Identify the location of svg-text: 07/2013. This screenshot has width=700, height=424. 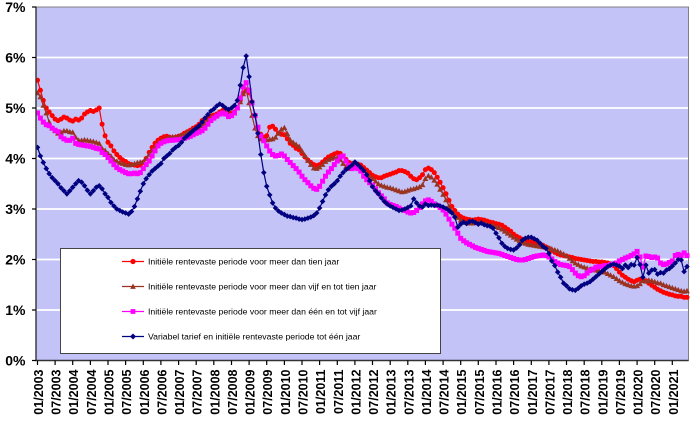
(409, 391).